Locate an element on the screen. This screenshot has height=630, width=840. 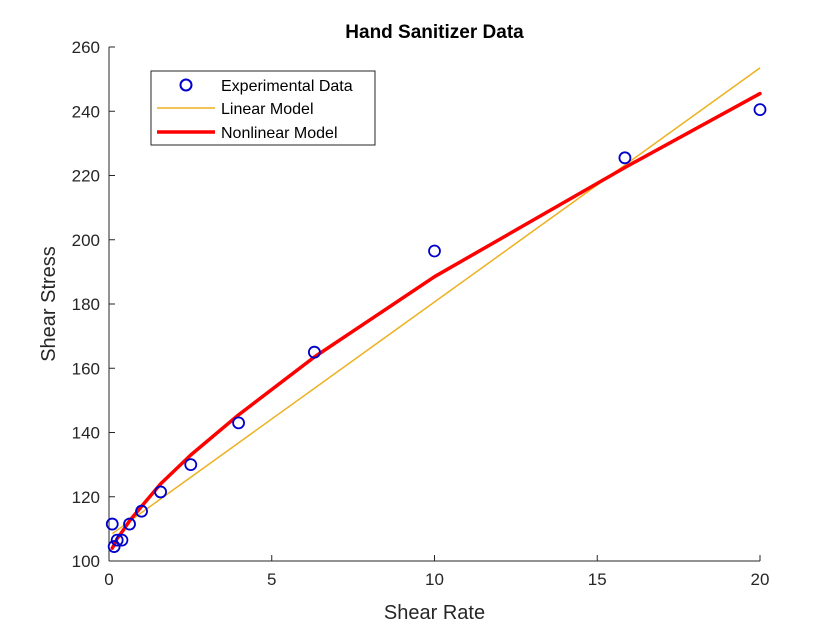
y-axis-label: Shear Stress is located at coordinates (49, 304).